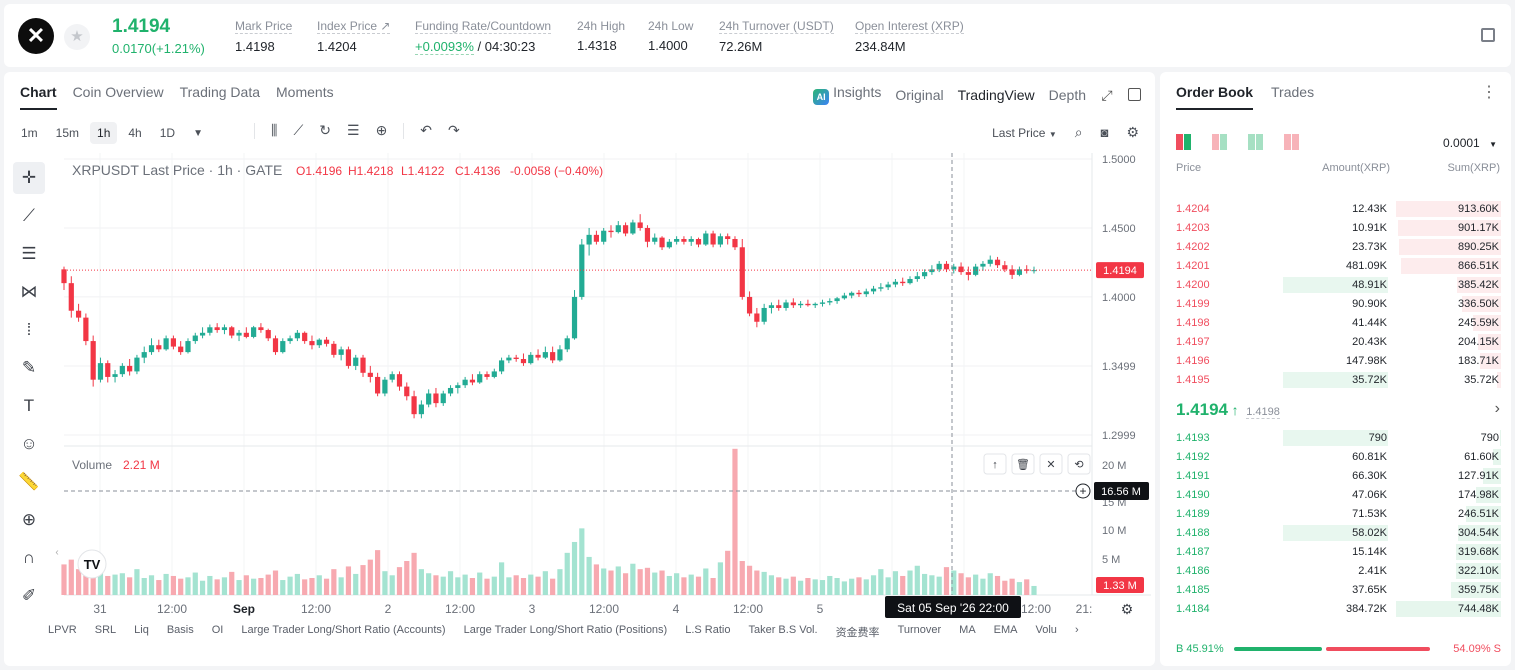  Describe the element at coordinates (1335, 247) in the screenshot. I see `ask-row: 1.4202 23.73K 890.25K` at that location.